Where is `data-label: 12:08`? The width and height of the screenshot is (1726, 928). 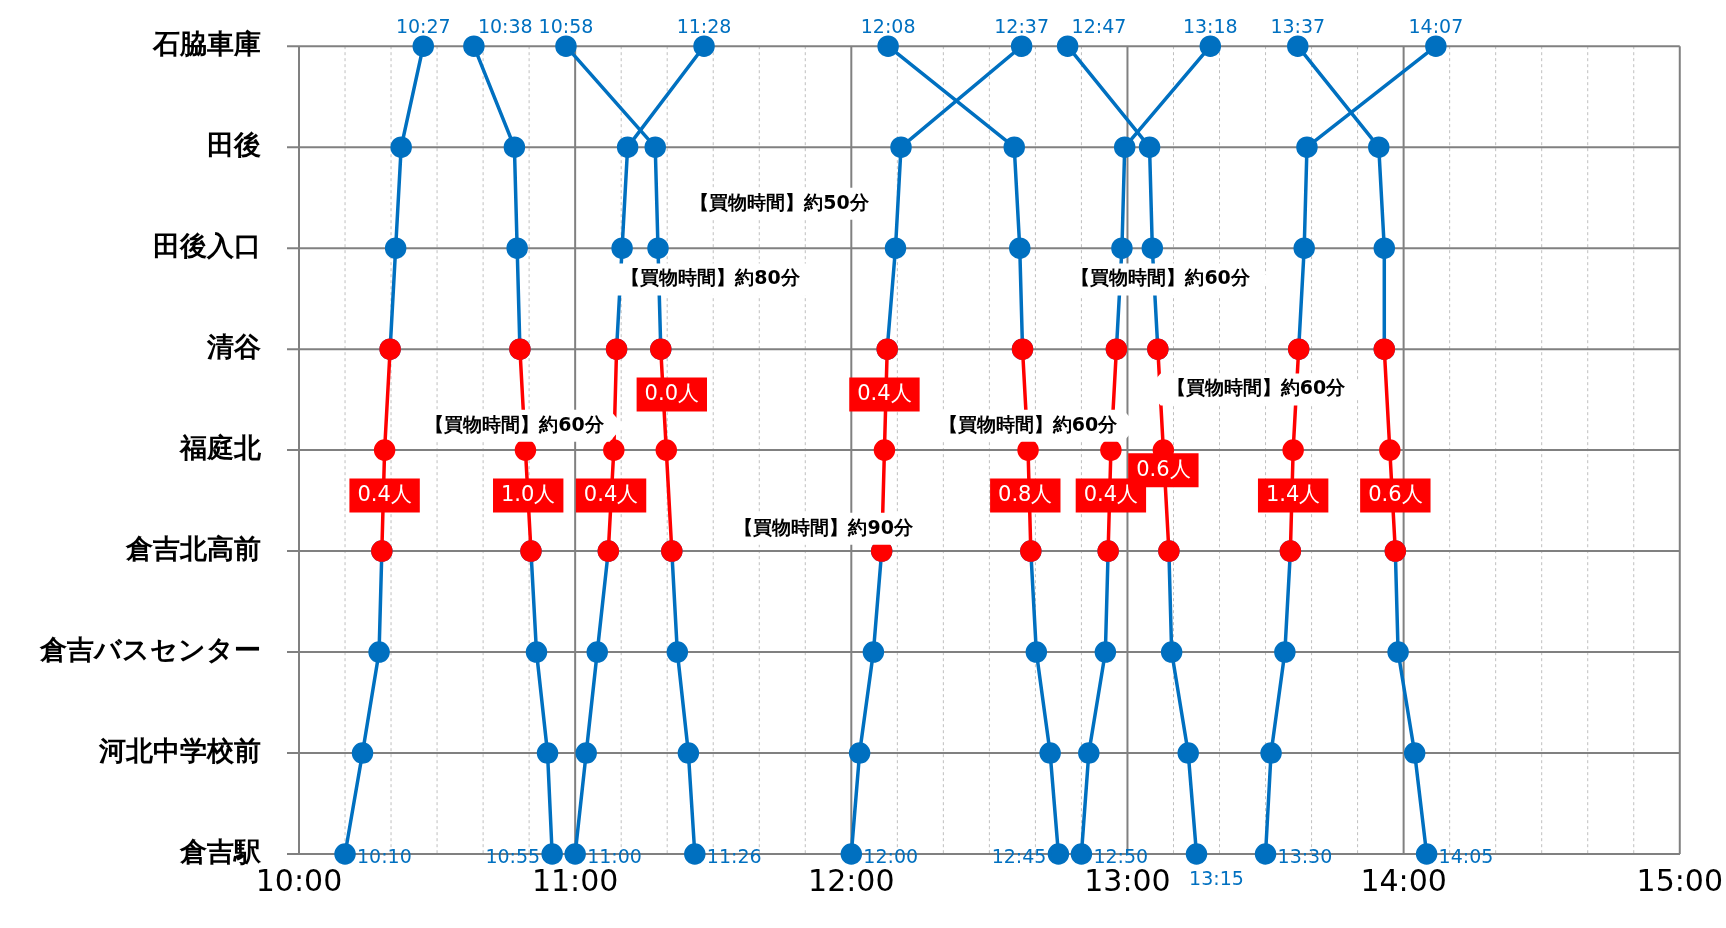
data-label: 12:08 is located at coordinates (888, 26).